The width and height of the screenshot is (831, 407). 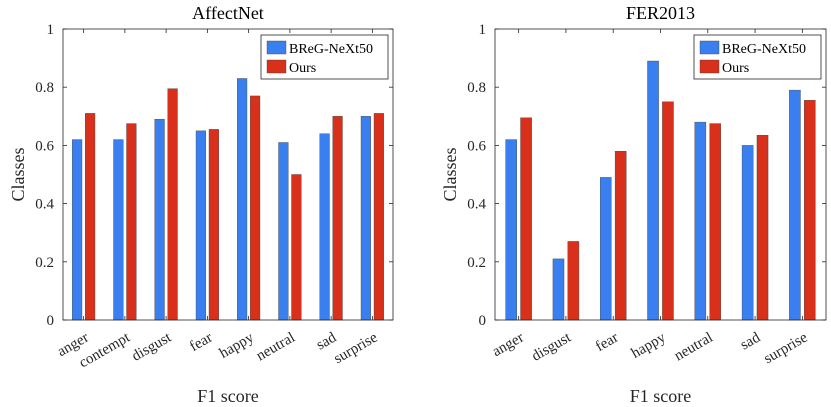 What do you see at coordinates (508, 345) in the screenshot?
I see `x-tick-label-anger: anger` at bounding box center [508, 345].